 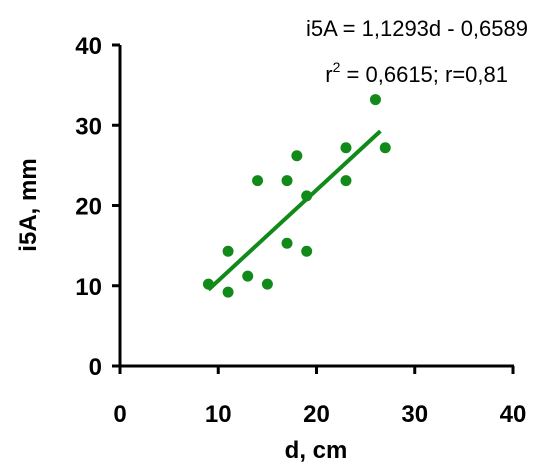 What do you see at coordinates (88, 126) in the screenshot?
I see `y-tick-label: 30` at bounding box center [88, 126].